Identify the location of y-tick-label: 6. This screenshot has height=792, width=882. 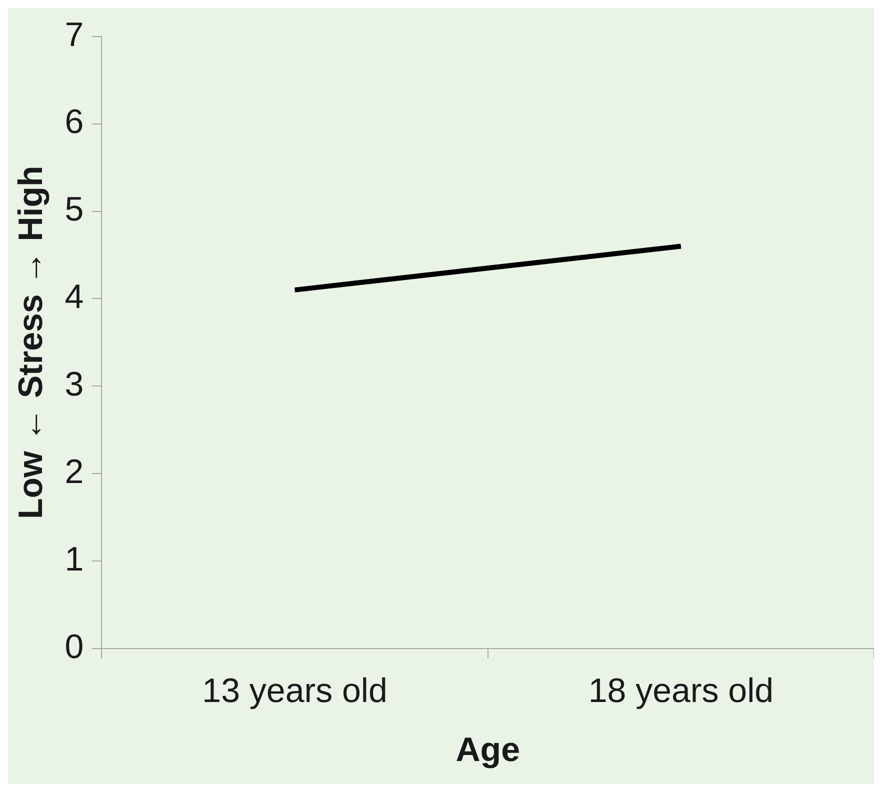
(74, 122).